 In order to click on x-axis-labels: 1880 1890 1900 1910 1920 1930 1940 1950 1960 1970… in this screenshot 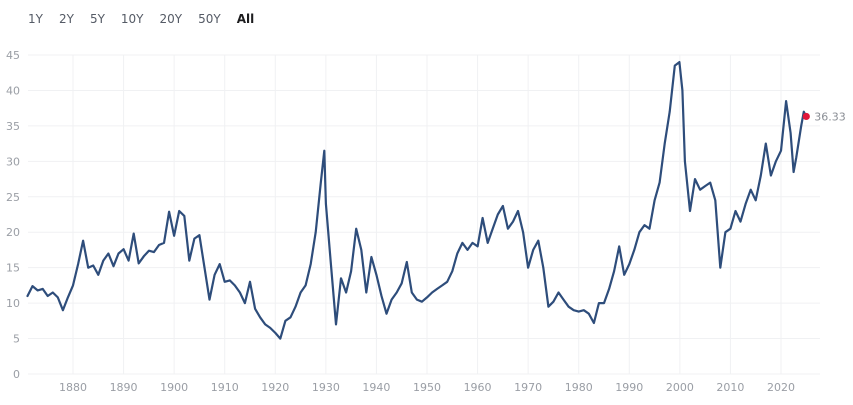, I will do `click(427, 387)`.